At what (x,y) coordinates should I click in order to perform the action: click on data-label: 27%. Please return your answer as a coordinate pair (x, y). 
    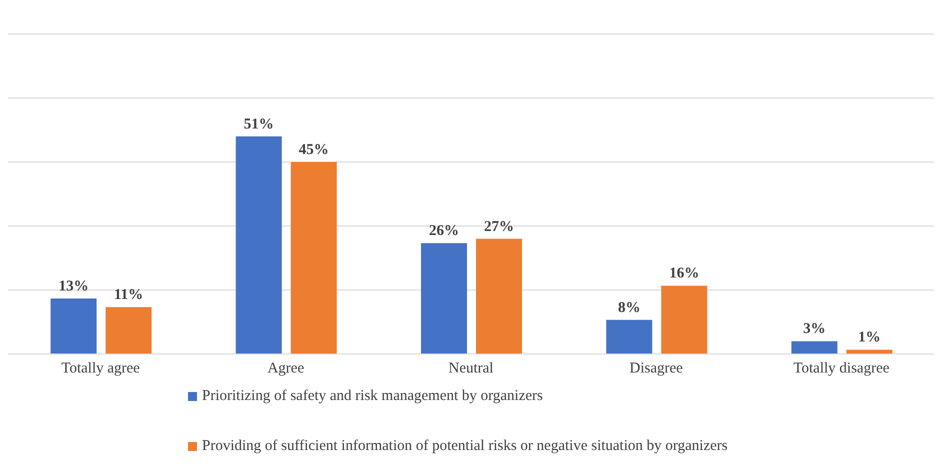
    Looking at the image, I should click on (499, 226).